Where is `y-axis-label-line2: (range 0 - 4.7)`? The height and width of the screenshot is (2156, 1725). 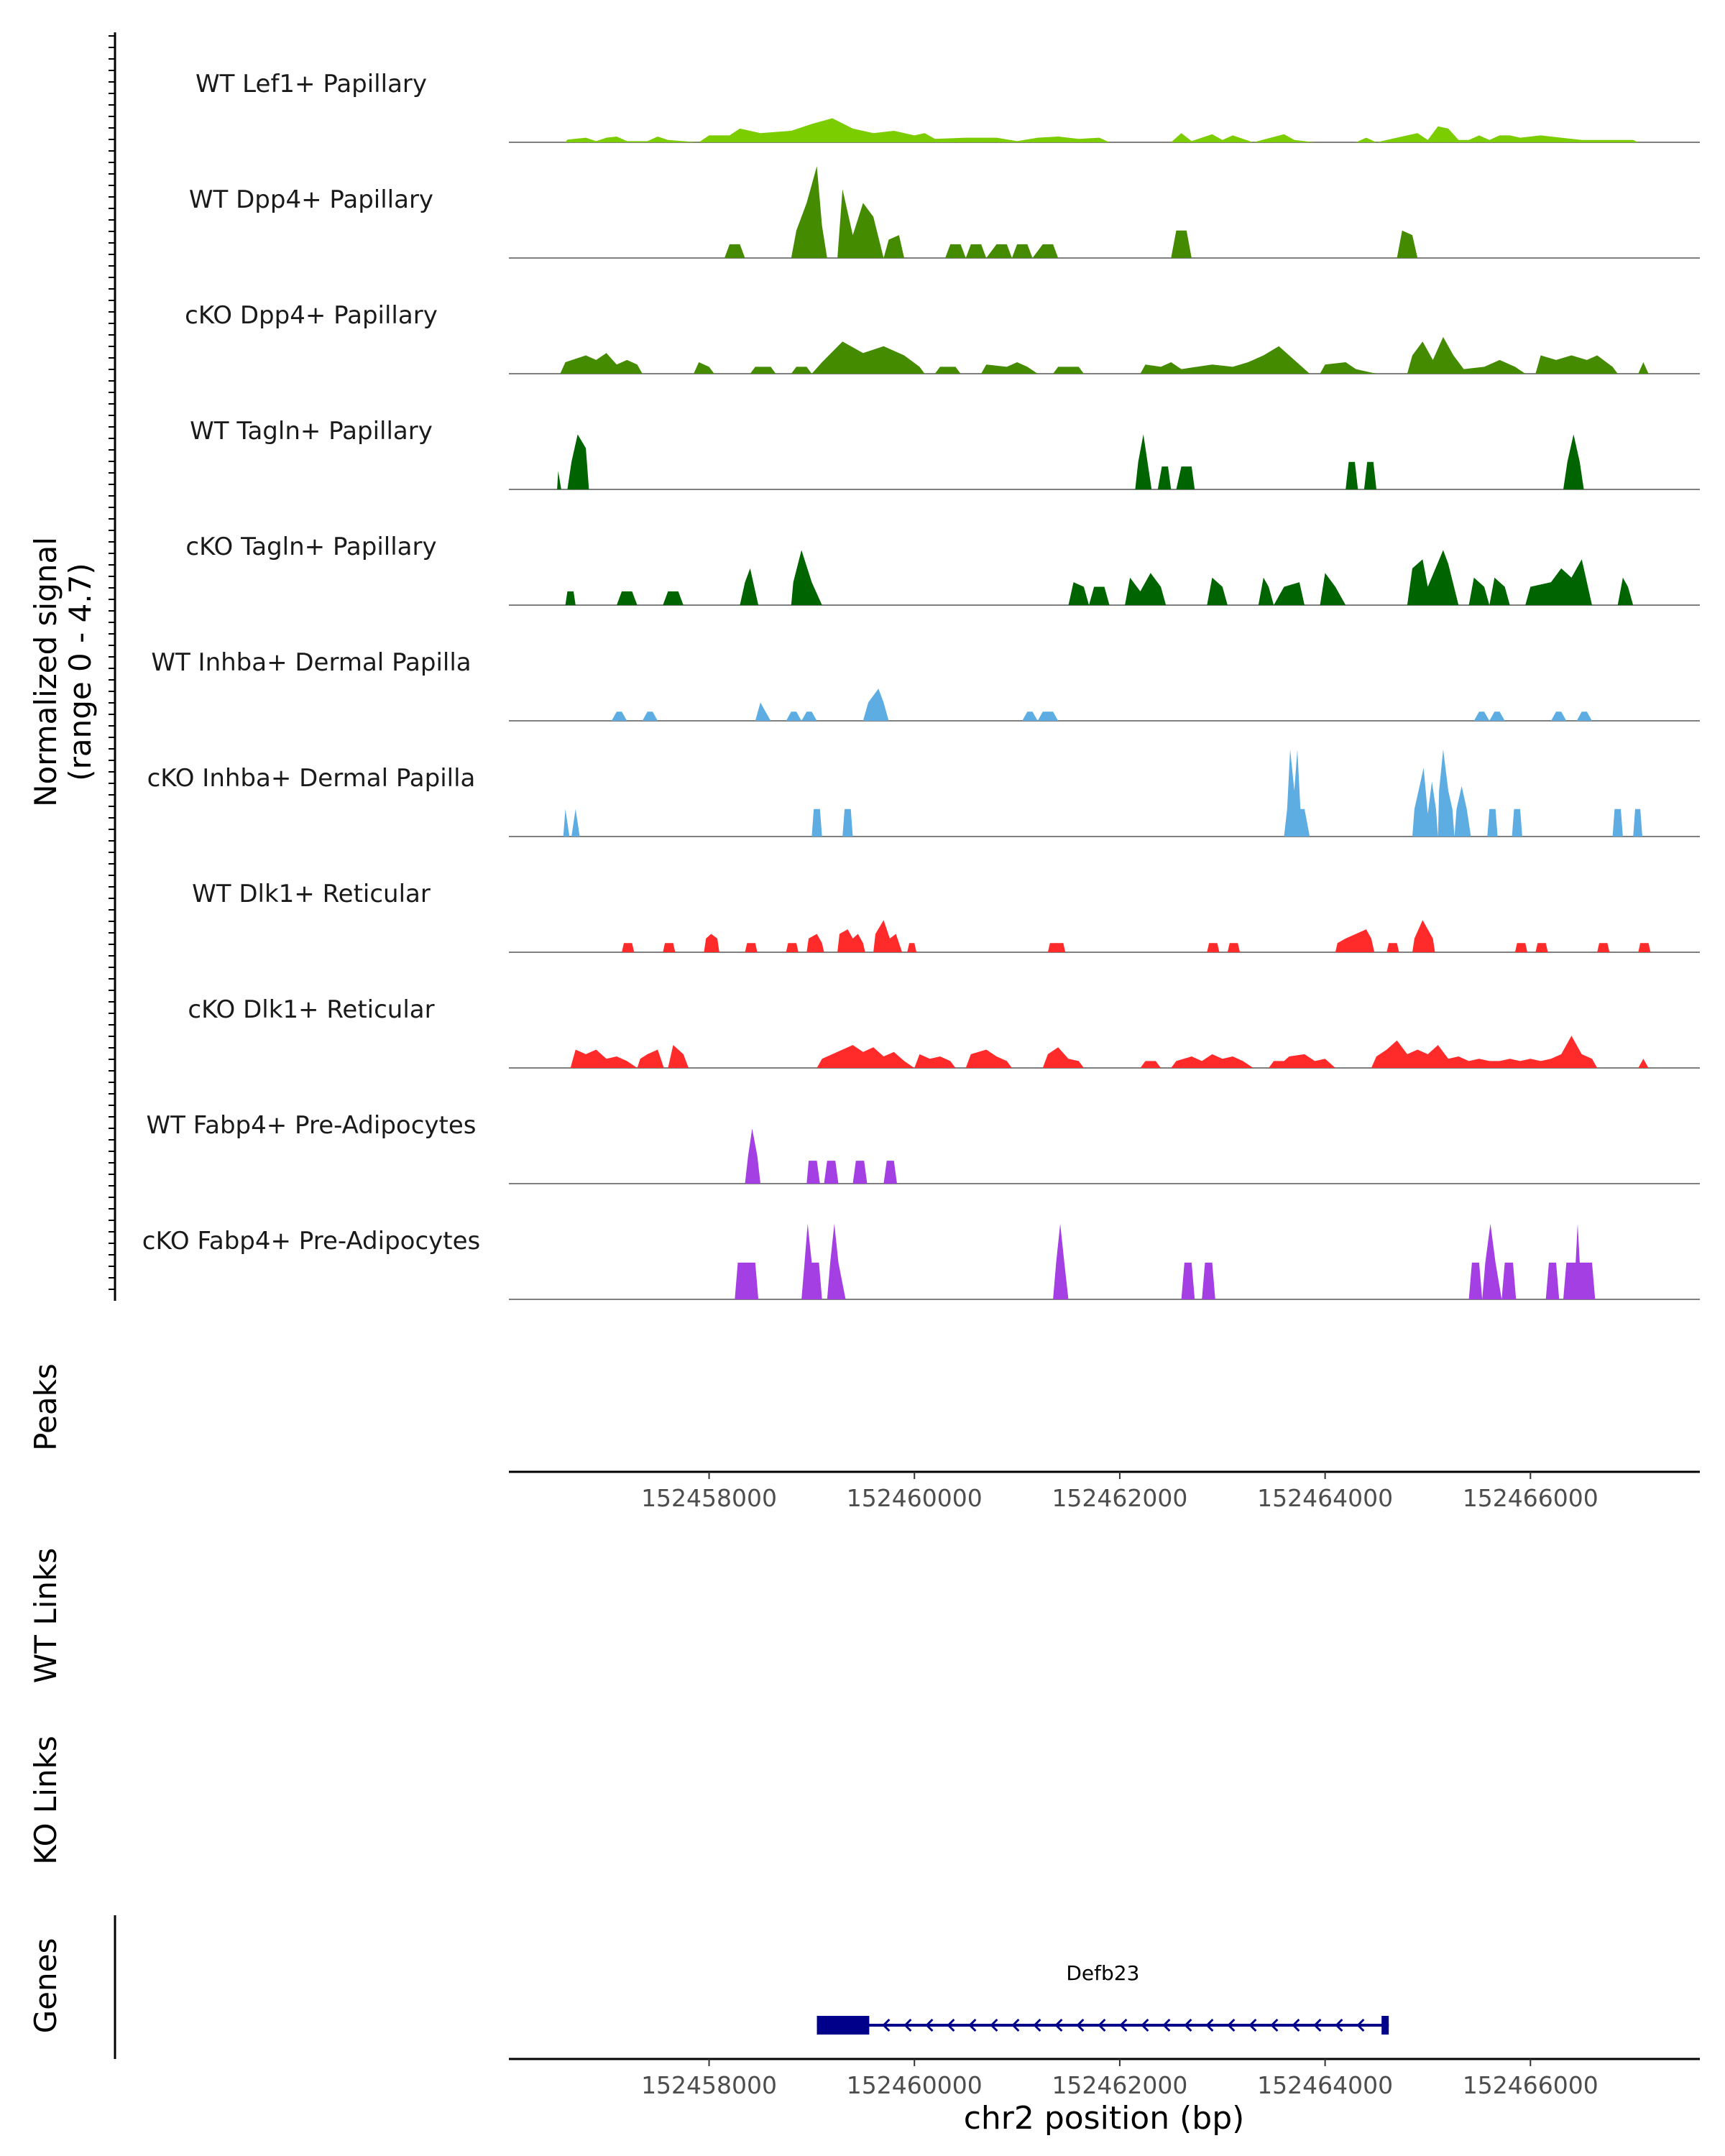 y-axis-label-line2: (range 0 - 4.7) is located at coordinates (80, 672).